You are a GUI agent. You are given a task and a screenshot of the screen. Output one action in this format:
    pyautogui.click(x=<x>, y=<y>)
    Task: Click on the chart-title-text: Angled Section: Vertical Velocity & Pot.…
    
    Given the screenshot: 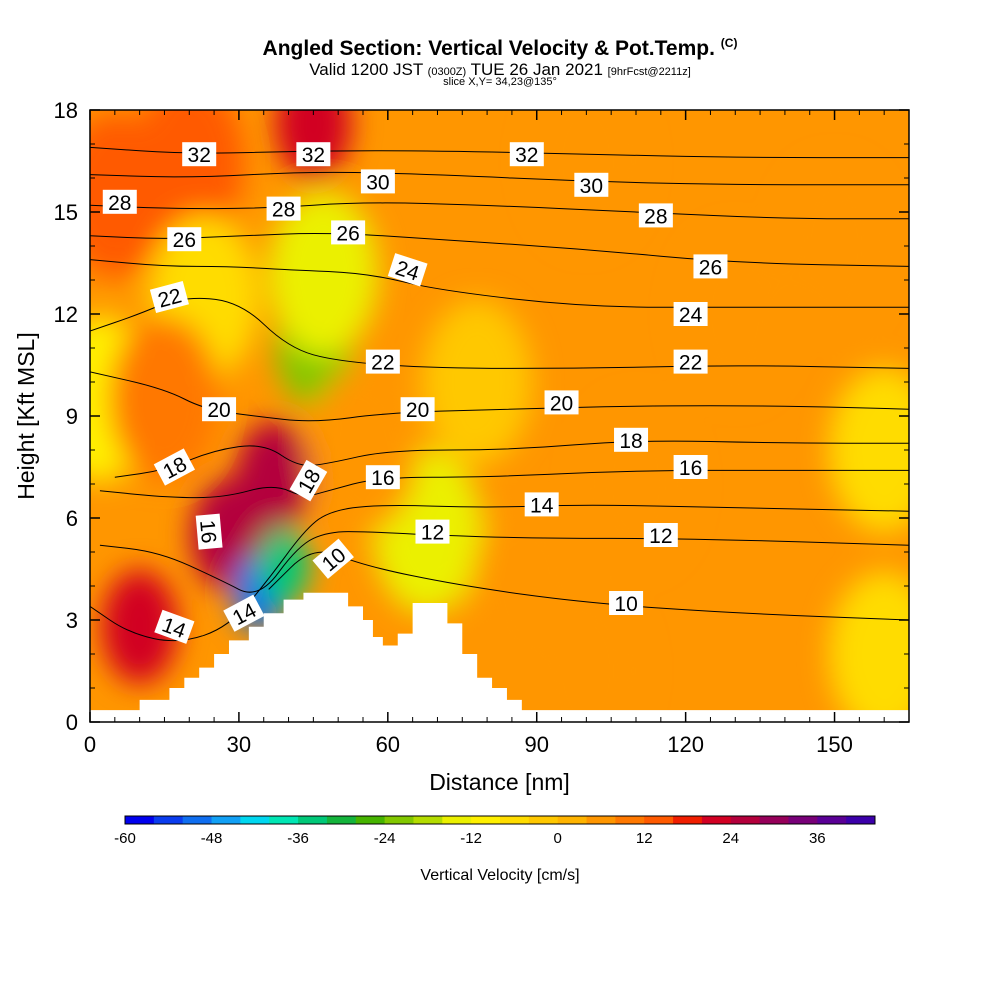 What is the action you would take?
    pyautogui.click(x=488, y=48)
    